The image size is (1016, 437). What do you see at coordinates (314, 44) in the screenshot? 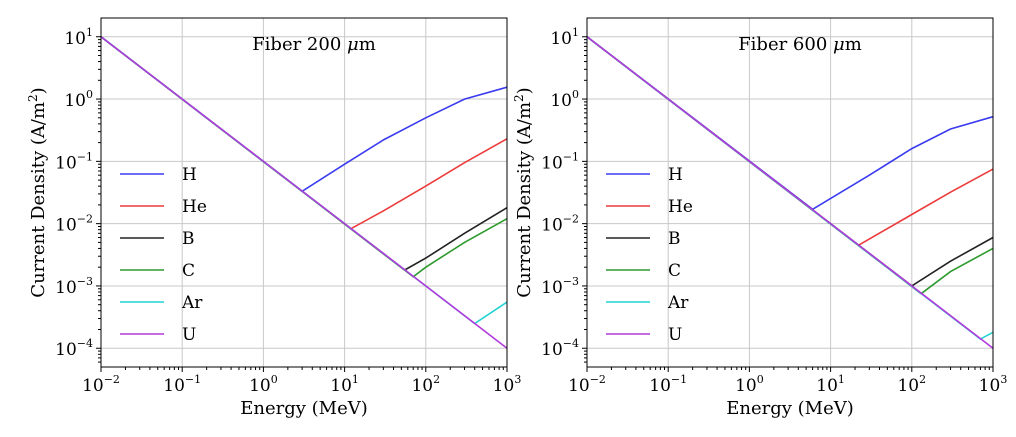
I see `chart-title: Fiber 200 μm` at bounding box center [314, 44].